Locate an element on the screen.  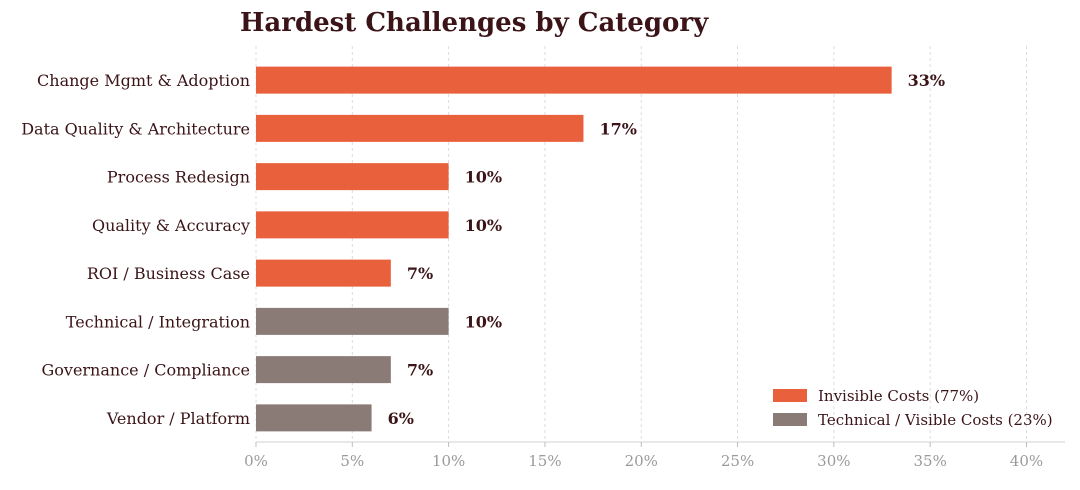
value-label: 33% is located at coordinates (926, 80).